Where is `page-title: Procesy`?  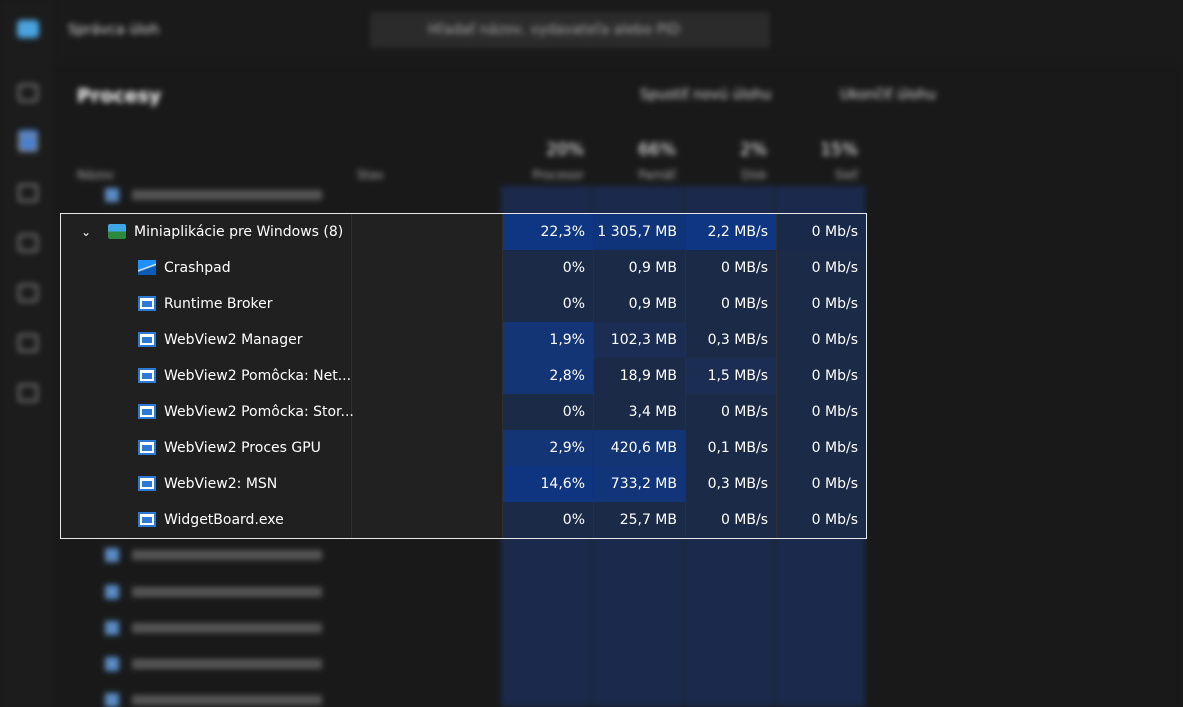 page-title: Procesy is located at coordinates (119, 96).